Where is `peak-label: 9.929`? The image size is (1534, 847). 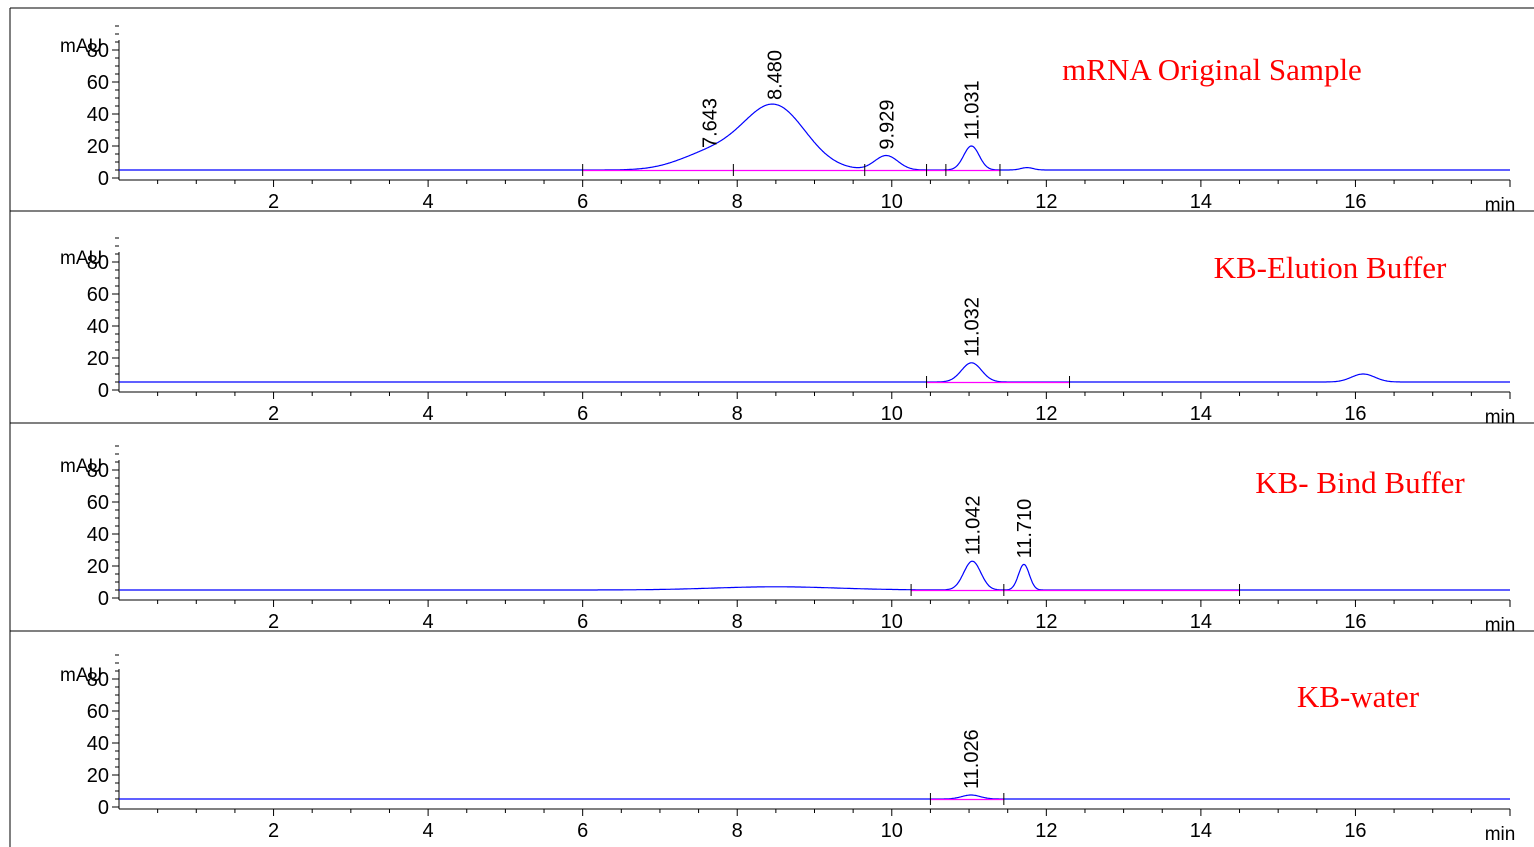 peak-label: 9.929 is located at coordinates (887, 125).